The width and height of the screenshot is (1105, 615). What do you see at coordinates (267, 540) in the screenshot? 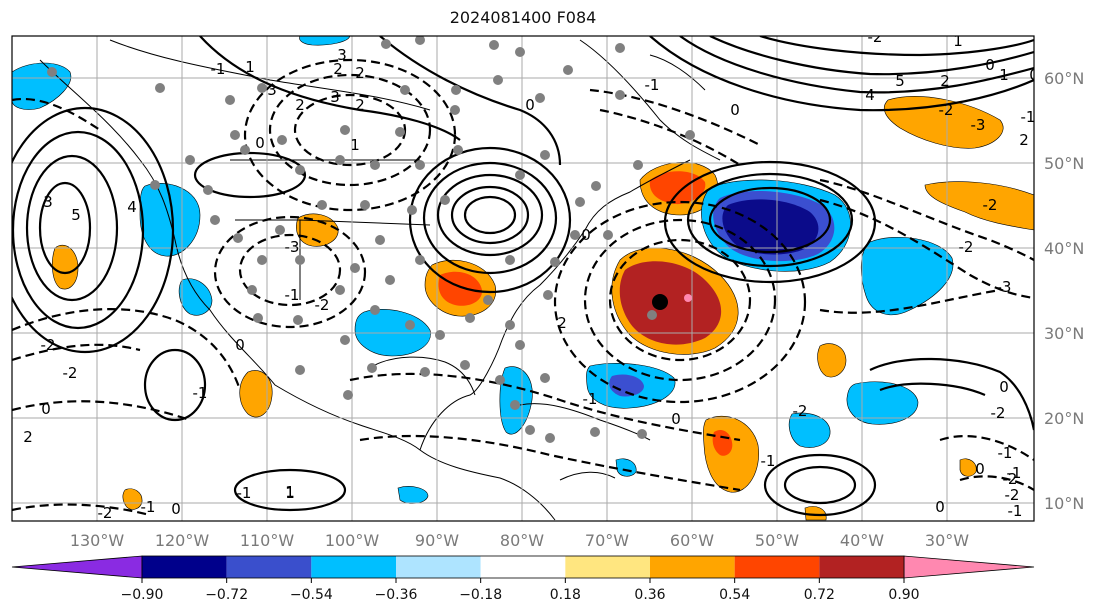
I see `longitude-label: 110°W` at bounding box center [267, 540].